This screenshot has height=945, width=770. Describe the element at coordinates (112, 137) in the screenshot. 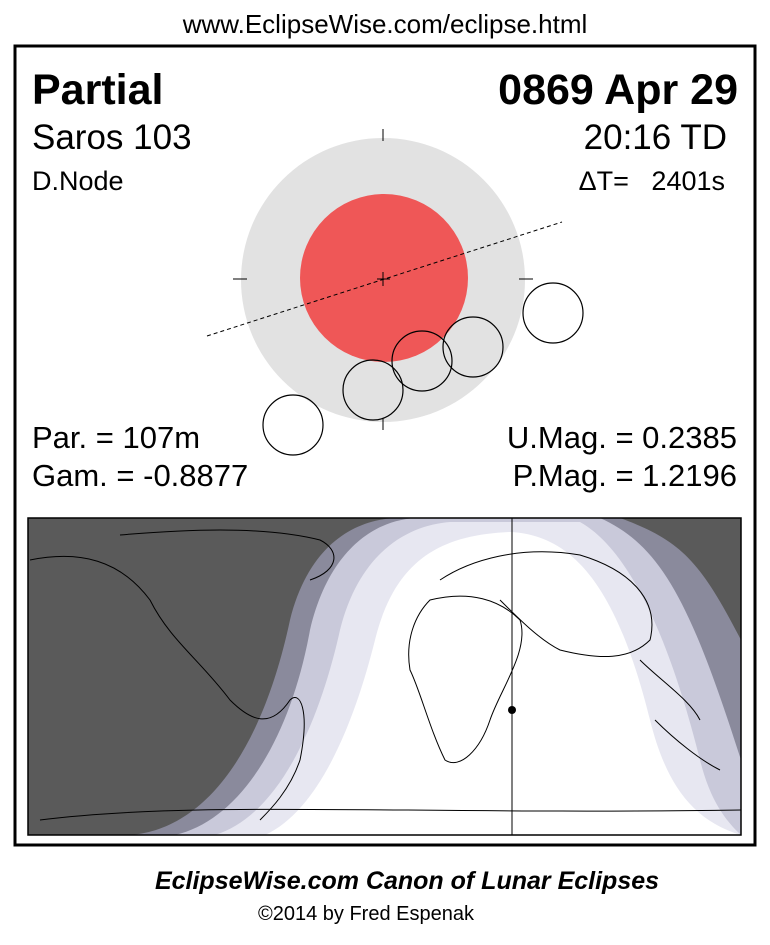

I see `saros: Saros 103` at that location.